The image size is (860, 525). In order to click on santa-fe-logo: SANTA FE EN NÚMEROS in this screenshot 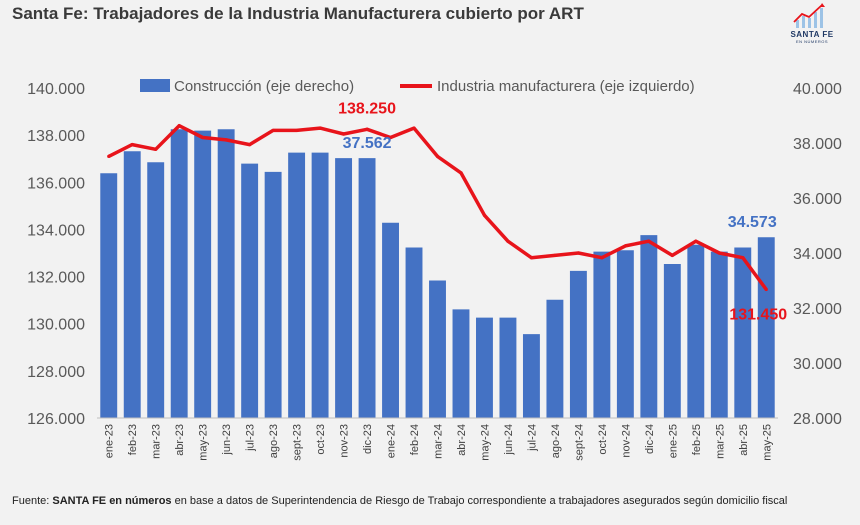, I will do `click(812, 23)`.